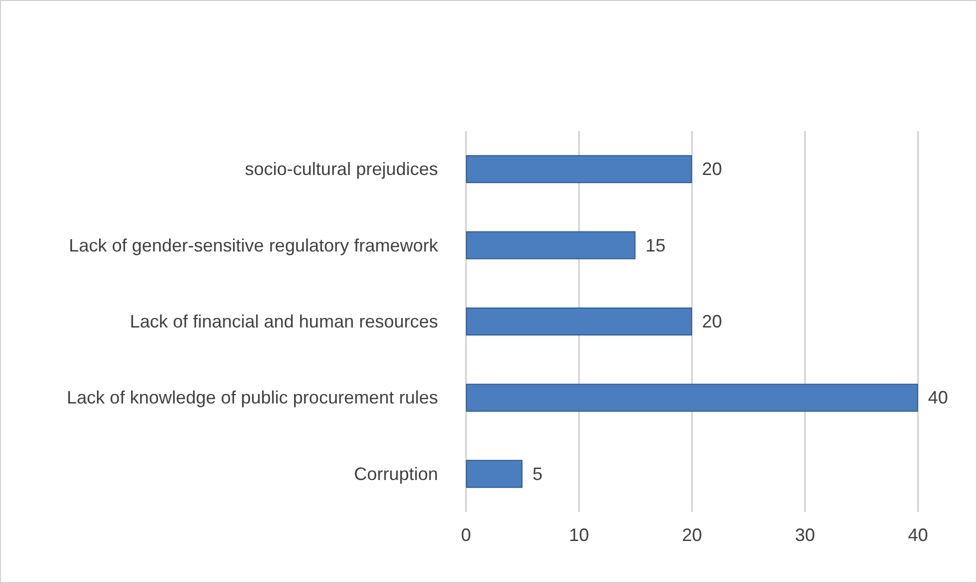 The height and width of the screenshot is (583, 977). Describe the element at coordinates (579, 535) in the screenshot. I see `x-tick-label: 10` at that location.